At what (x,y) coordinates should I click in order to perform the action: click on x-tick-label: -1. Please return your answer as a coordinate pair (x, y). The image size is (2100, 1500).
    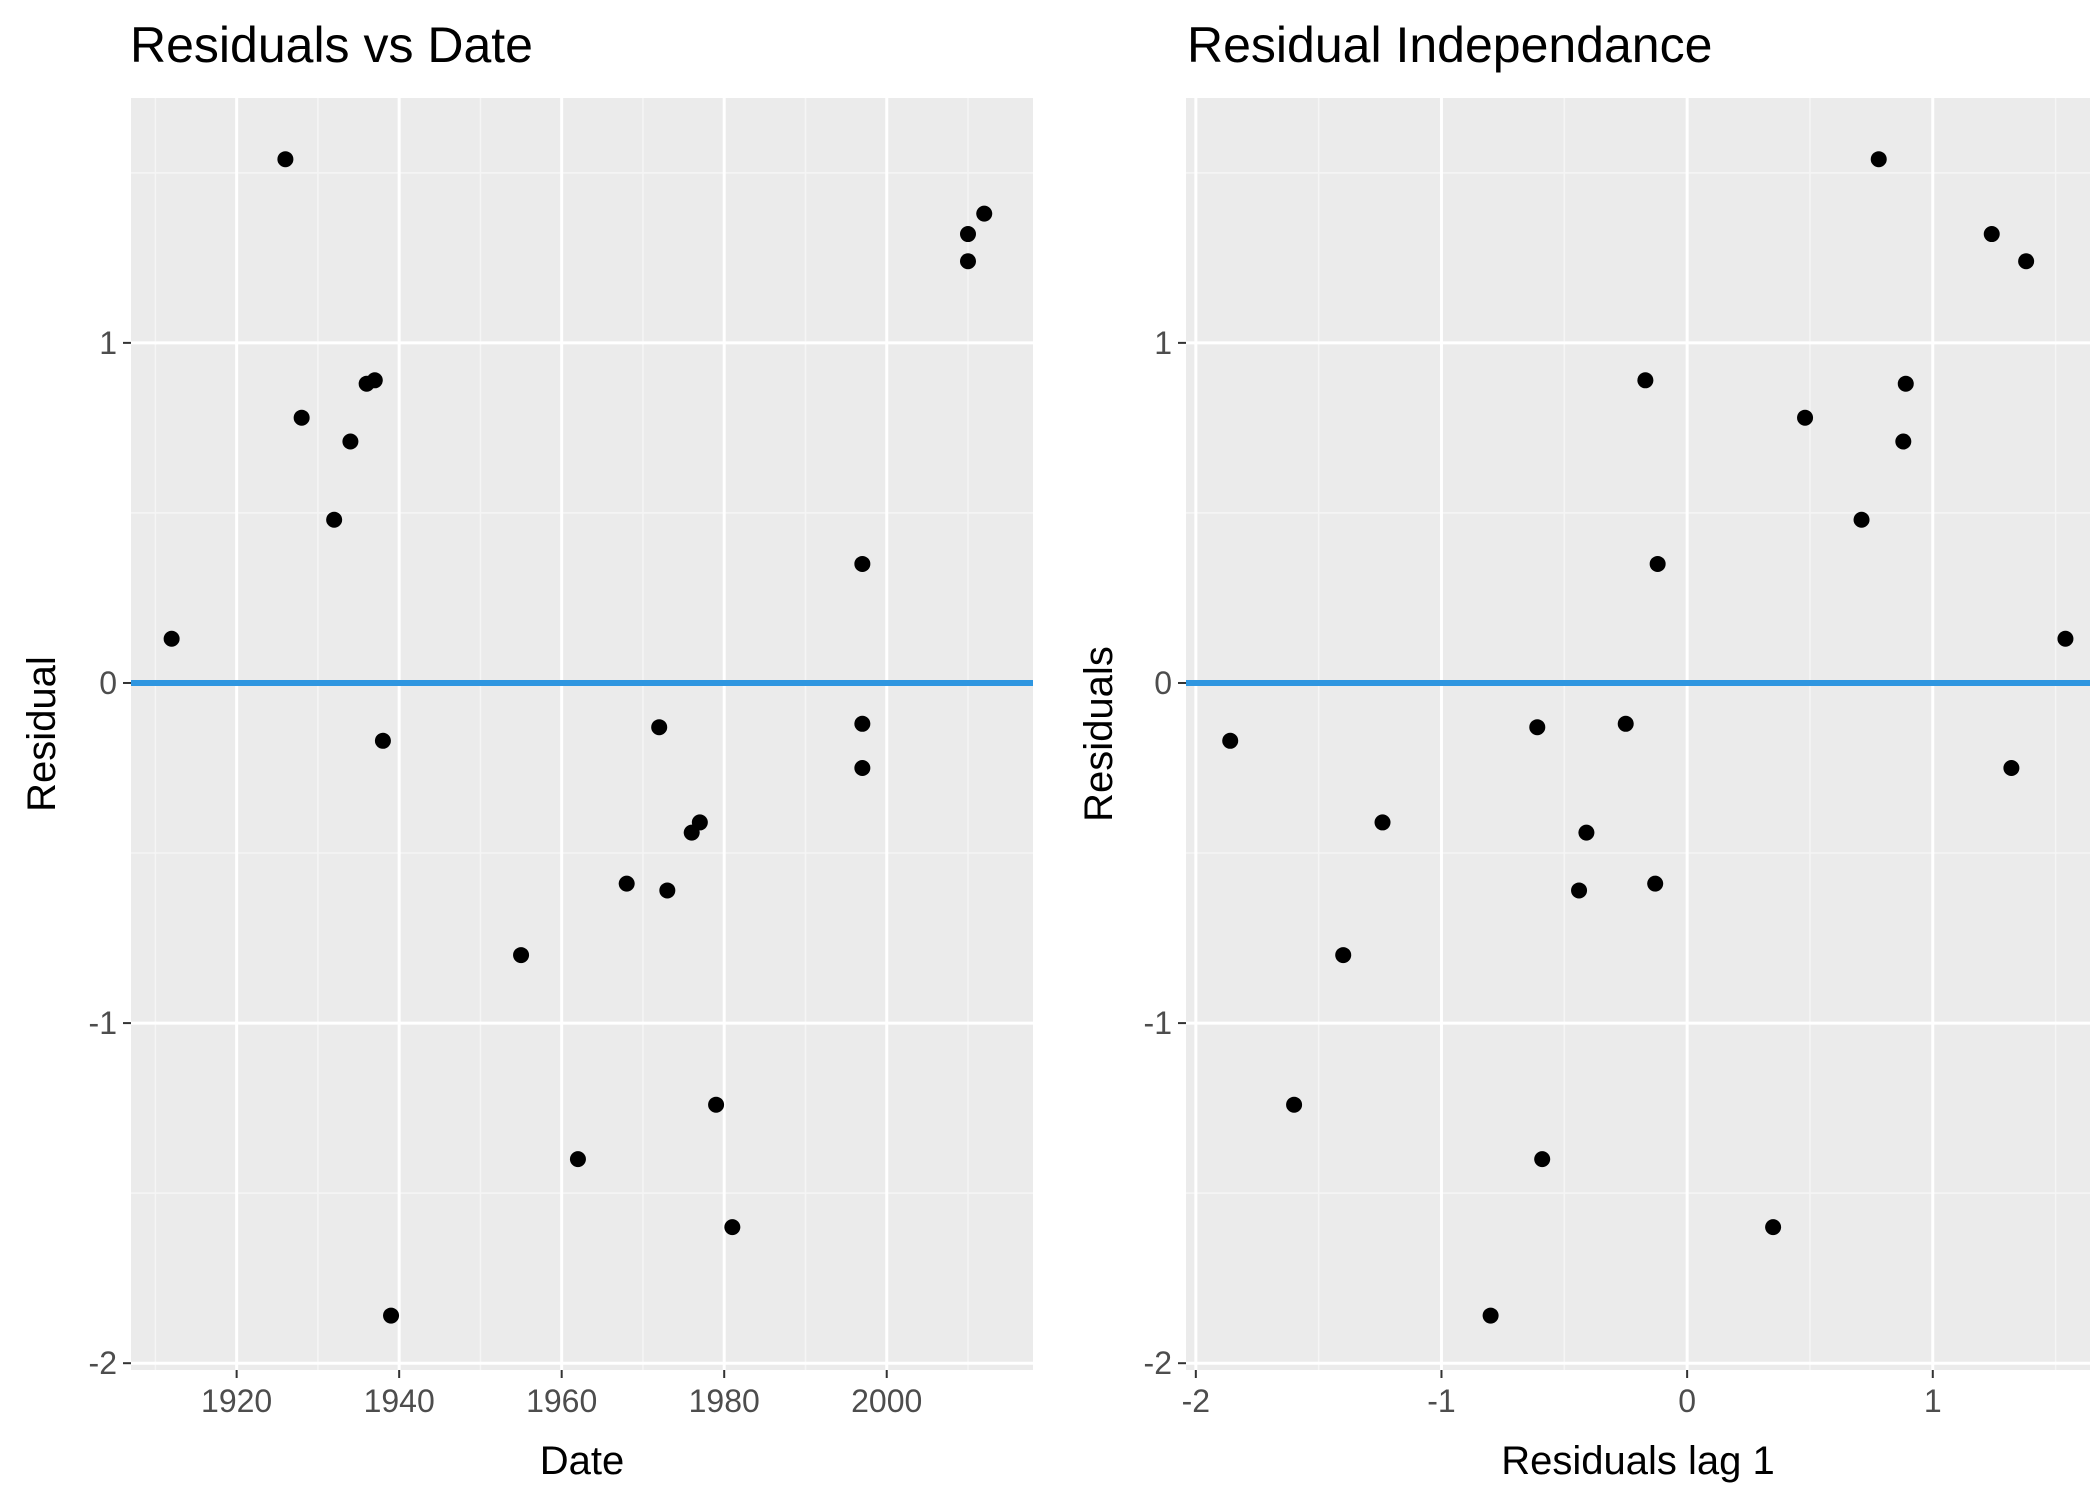
    Looking at the image, I should click on (1441, 1401).